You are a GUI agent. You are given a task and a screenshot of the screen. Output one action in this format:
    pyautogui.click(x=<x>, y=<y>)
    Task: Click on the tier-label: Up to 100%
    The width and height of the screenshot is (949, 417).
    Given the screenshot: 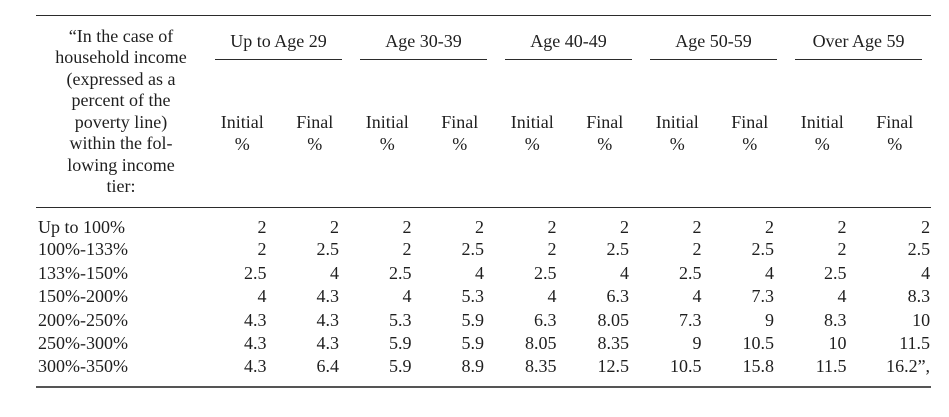 What is the action you would take?
    pyautogui.click(x=81, y=227)
    